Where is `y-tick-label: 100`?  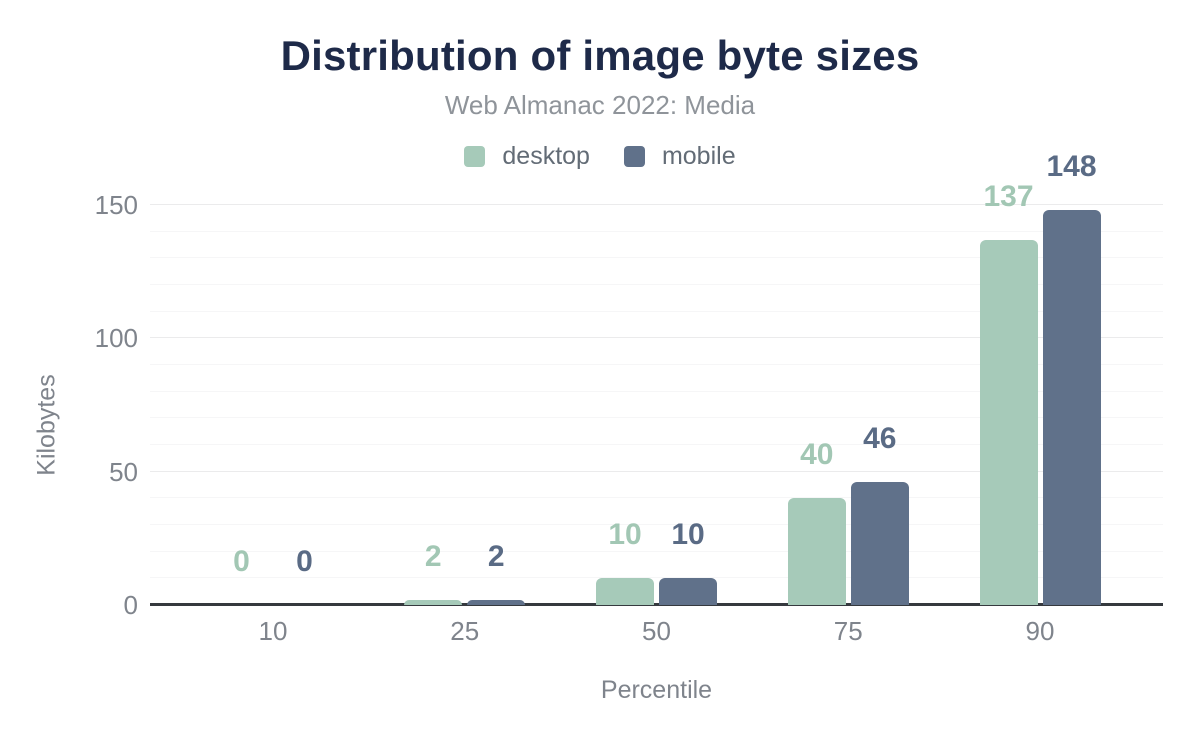
y-tick-label: 100 is located at coordinates (116, 338).